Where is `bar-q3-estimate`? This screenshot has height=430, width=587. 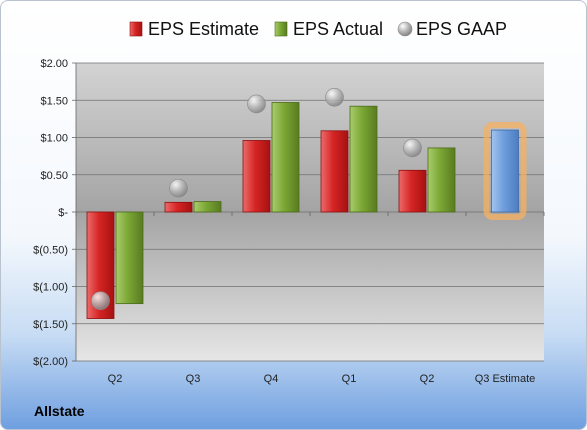 bar-q3-estimate is located at coordinates (505, 171).